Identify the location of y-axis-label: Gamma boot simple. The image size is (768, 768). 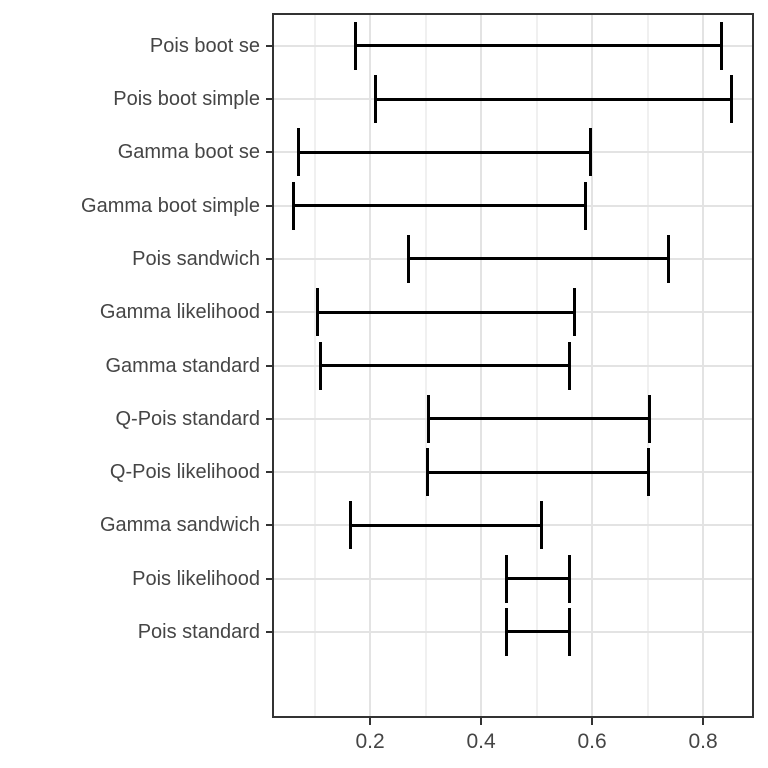
(170, 205).